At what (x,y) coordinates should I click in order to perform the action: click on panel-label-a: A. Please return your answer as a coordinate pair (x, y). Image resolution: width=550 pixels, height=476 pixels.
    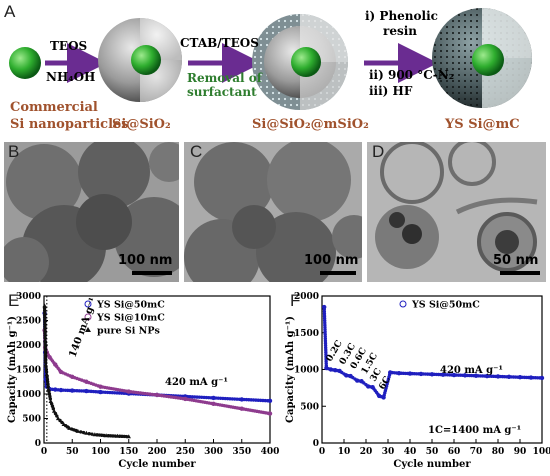
    Looking at the image, I should click on (10, 11).